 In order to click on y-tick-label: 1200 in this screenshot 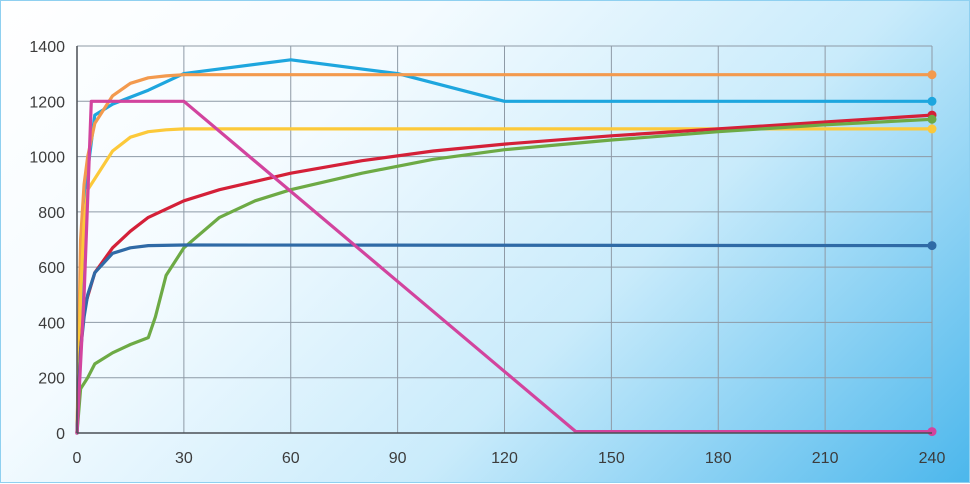, I will do `click(47, 102)`.